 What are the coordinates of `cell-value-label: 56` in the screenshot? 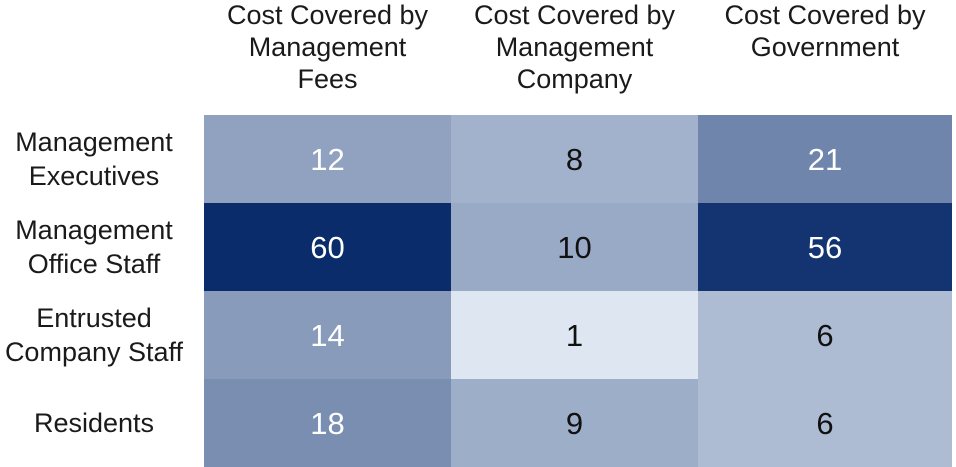 It's located at (825, 247).